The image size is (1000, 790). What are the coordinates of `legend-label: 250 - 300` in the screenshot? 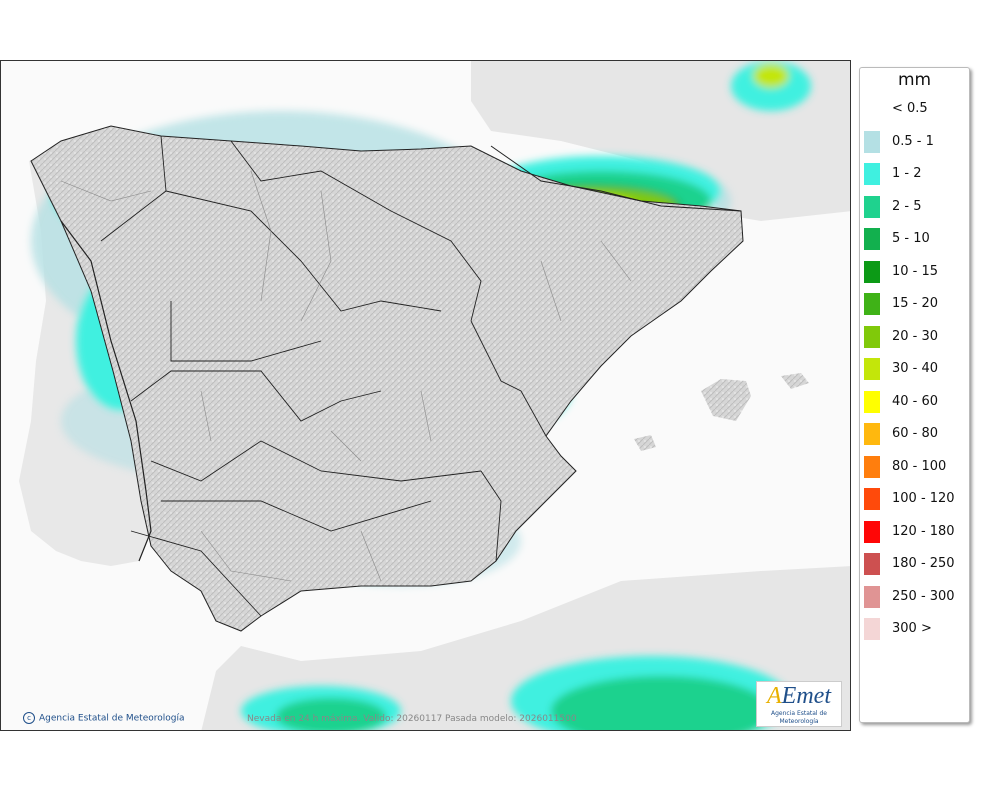 It's located at (923, 596).